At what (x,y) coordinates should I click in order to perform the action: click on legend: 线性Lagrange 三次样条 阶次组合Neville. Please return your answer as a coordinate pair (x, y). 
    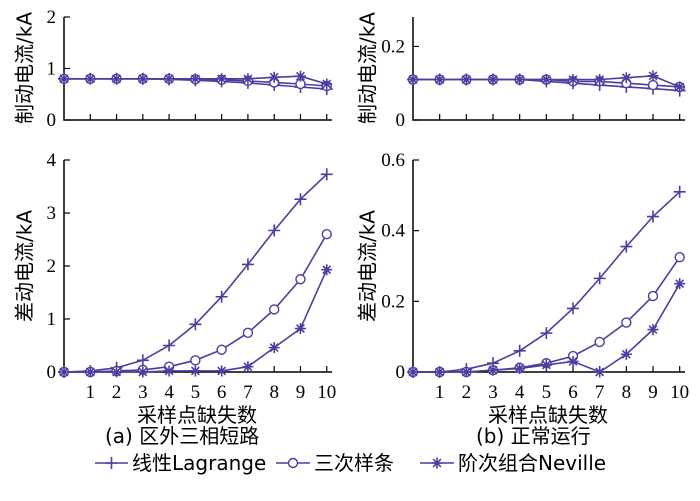
    Looking at the image, I should click on (350, 463).